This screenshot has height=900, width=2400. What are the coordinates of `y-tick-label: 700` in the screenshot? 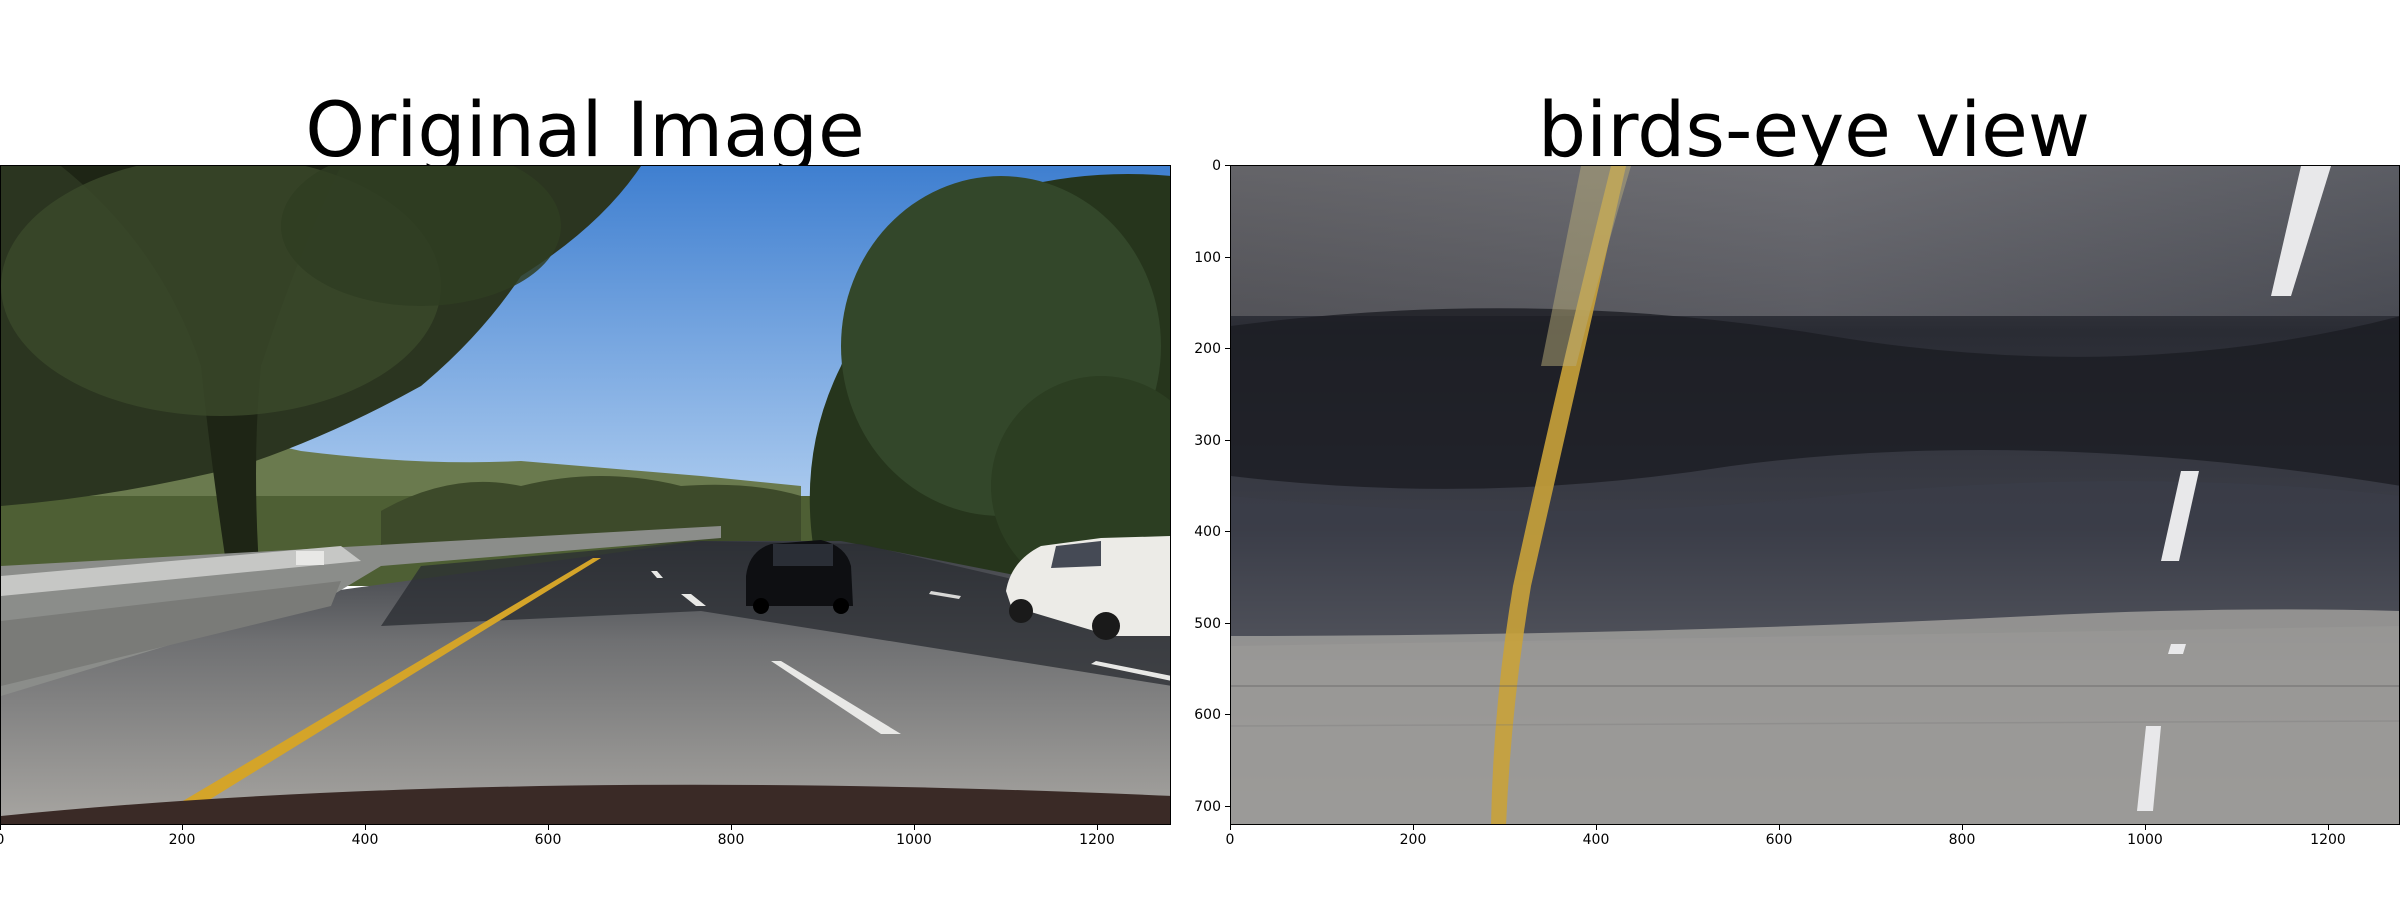 It's located at (1207, 807).